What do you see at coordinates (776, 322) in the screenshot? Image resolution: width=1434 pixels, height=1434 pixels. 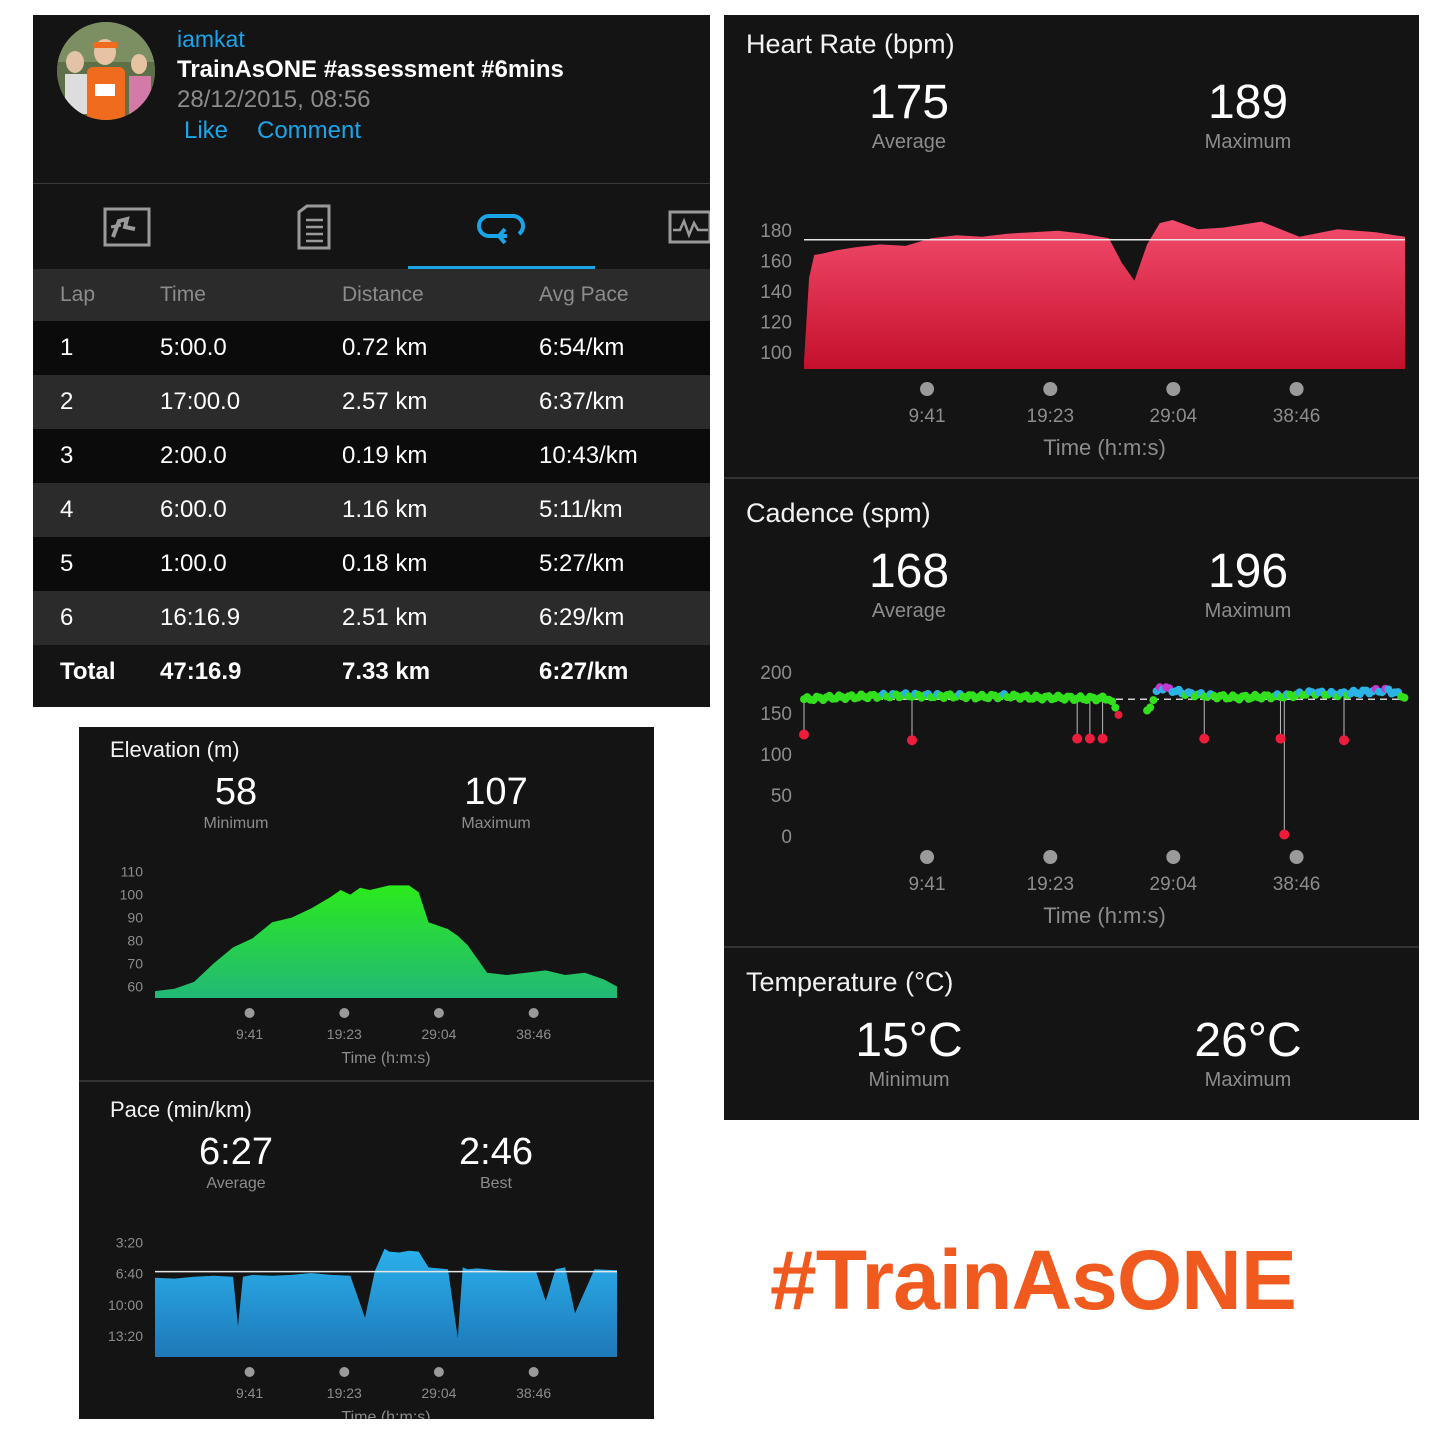 I see `y-tick-label: 120` at bounding box center [776, 322].